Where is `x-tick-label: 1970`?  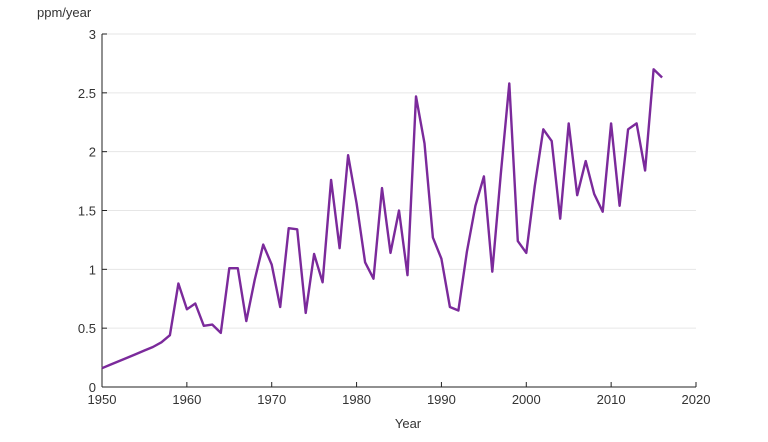 x-tick-label: 1970 is located at coordinates (271, 399).